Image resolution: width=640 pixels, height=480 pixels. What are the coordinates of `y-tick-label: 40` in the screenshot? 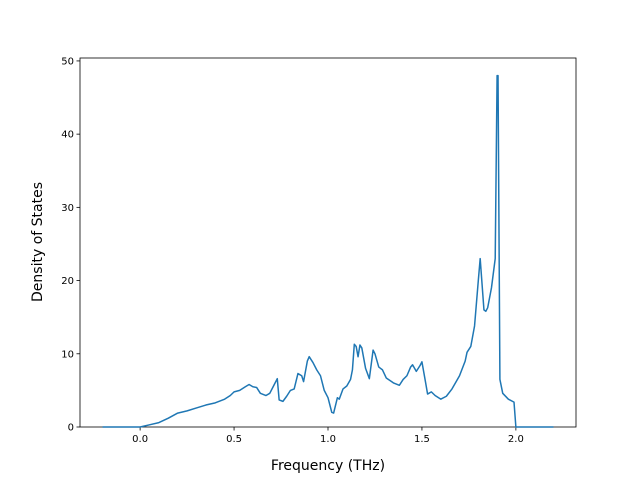 It's located at (67, 135).